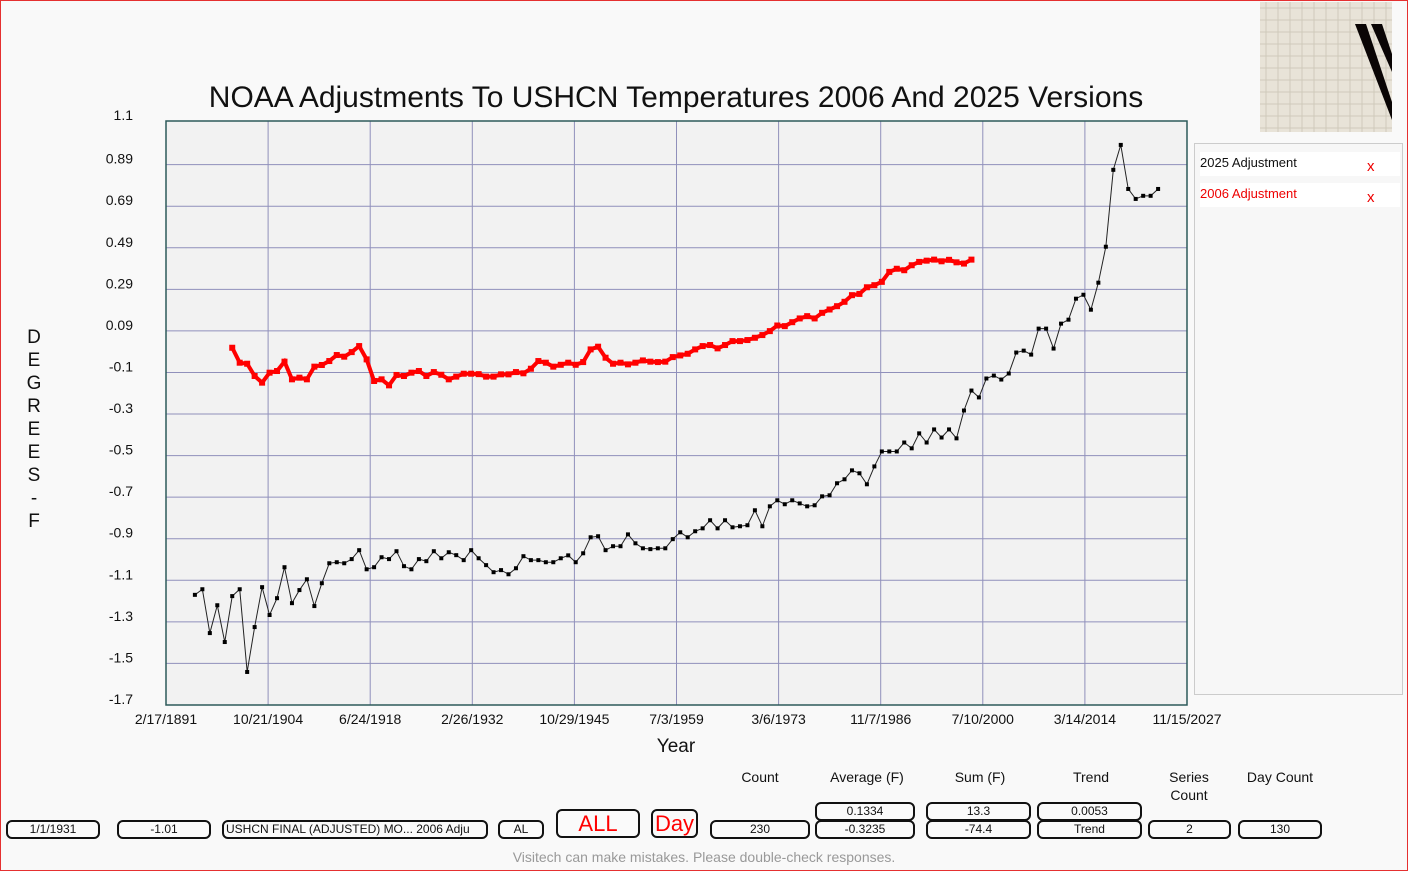 This screenshot has width=1408, height=871. Describe the element at coordinates (355, 829) in the screenshot. I see `series-name-field: USHCN FINAL (ADJUSTED) MO... 2006 Adju` at that location.